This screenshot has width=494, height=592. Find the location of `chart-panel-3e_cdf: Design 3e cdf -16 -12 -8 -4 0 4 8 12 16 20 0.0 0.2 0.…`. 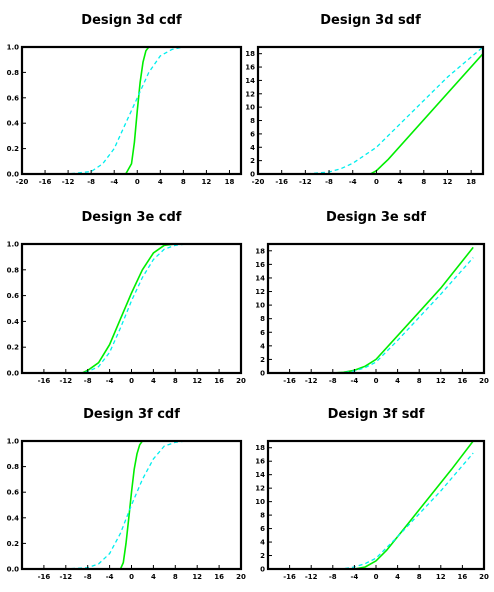

chart-panel-3e_cdf: Design 3e cdf -16 -12 -8 -4 0 4 8 12 16 20 0.0 0.2 0.… is located at coordinates (126, 297).